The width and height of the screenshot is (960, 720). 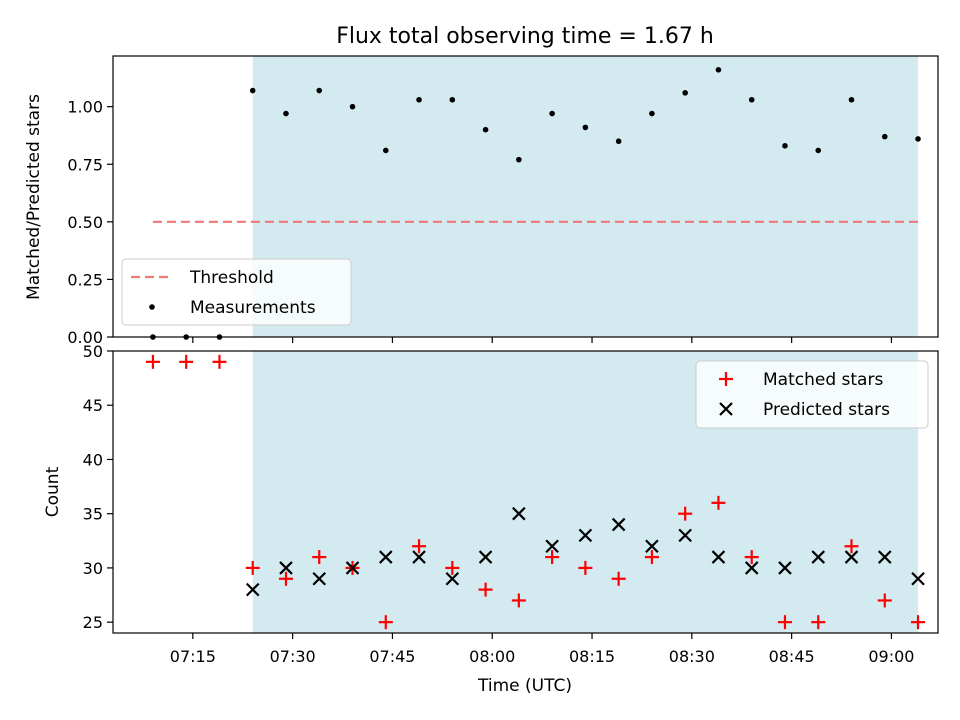 I want to click on legend-predicted-label: Predicted stars, so click(x=826, y=410).